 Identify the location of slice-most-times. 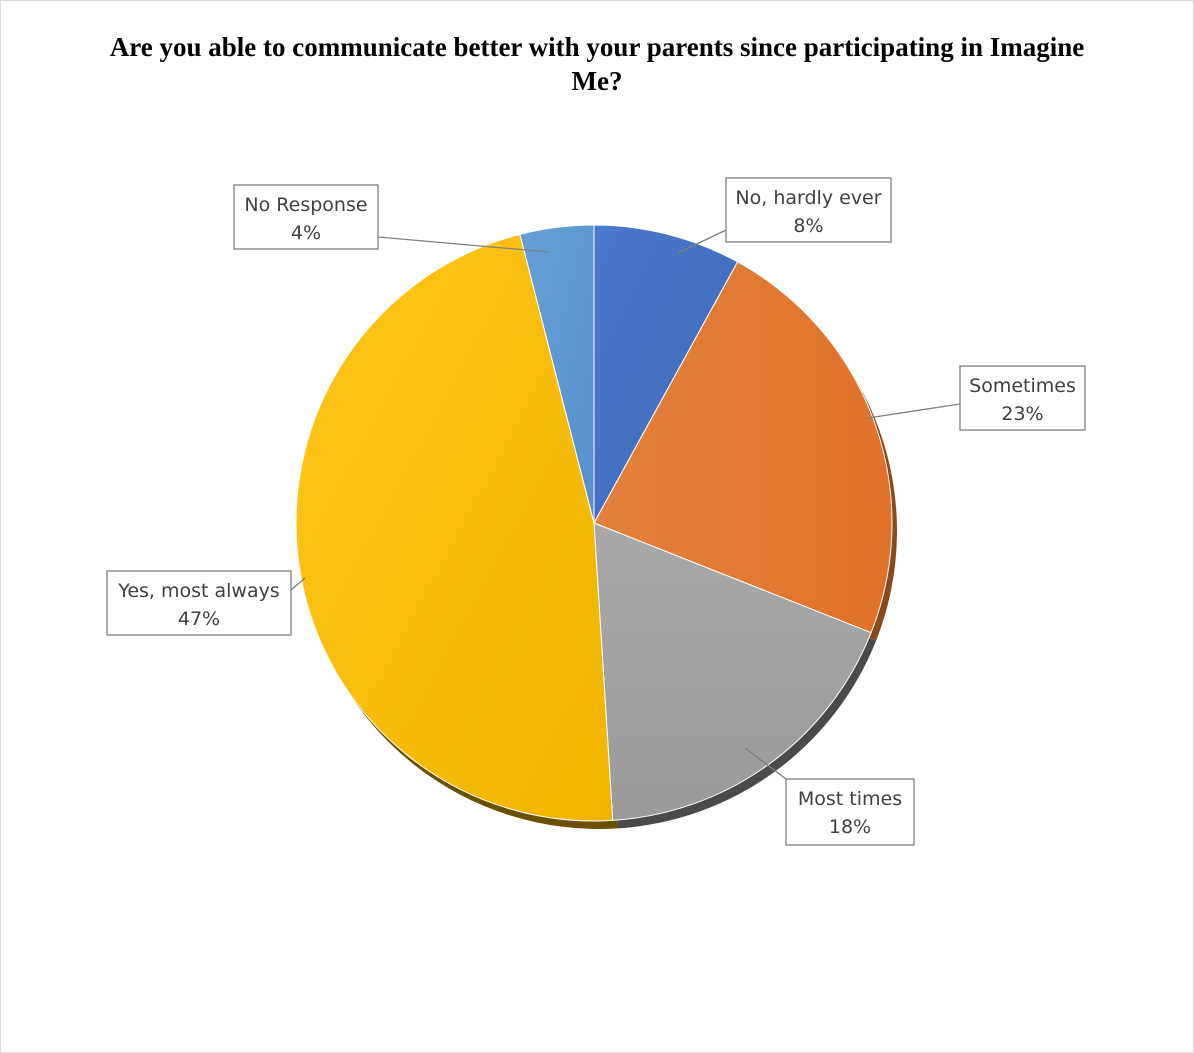
(732, 671).